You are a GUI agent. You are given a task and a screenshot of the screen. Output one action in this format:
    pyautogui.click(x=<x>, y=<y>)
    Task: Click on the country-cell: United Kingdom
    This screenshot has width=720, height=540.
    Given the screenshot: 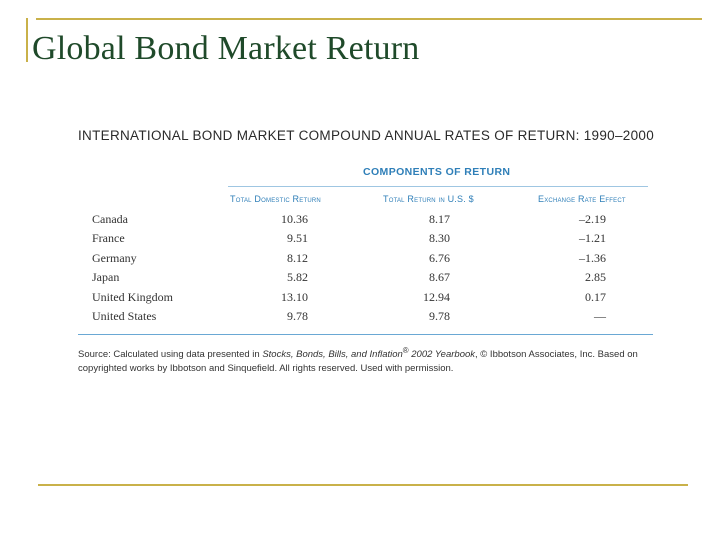 What is the action you would take?
    pyautogui.click(x=132, y=296)
    